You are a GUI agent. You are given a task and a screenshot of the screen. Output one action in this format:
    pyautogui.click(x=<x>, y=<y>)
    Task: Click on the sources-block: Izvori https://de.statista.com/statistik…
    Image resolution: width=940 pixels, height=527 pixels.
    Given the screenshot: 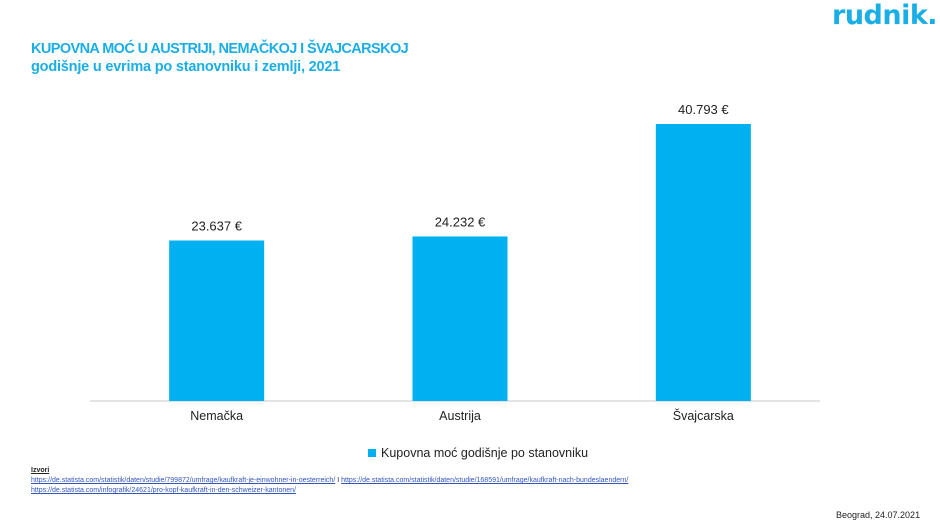 What is the action you would take?
    pyautogui.click(x=329, y=481)
    